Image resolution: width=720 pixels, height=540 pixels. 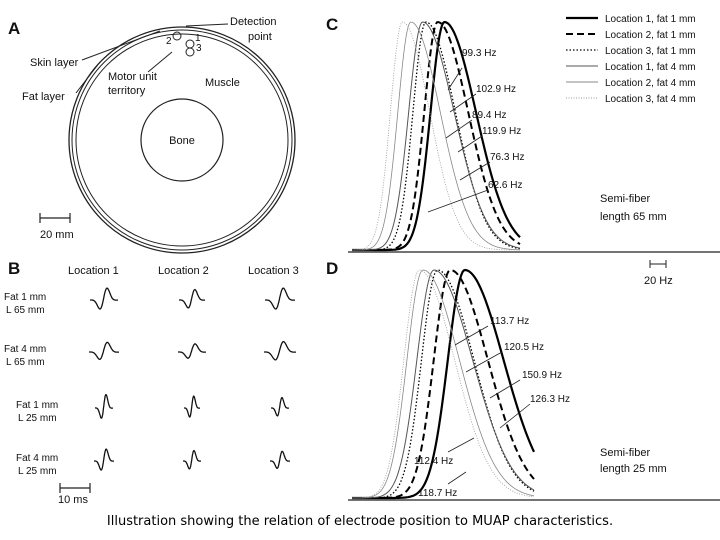 I want to click on panel-a-scale-label: 20 mm, so click(x=57, y=235).